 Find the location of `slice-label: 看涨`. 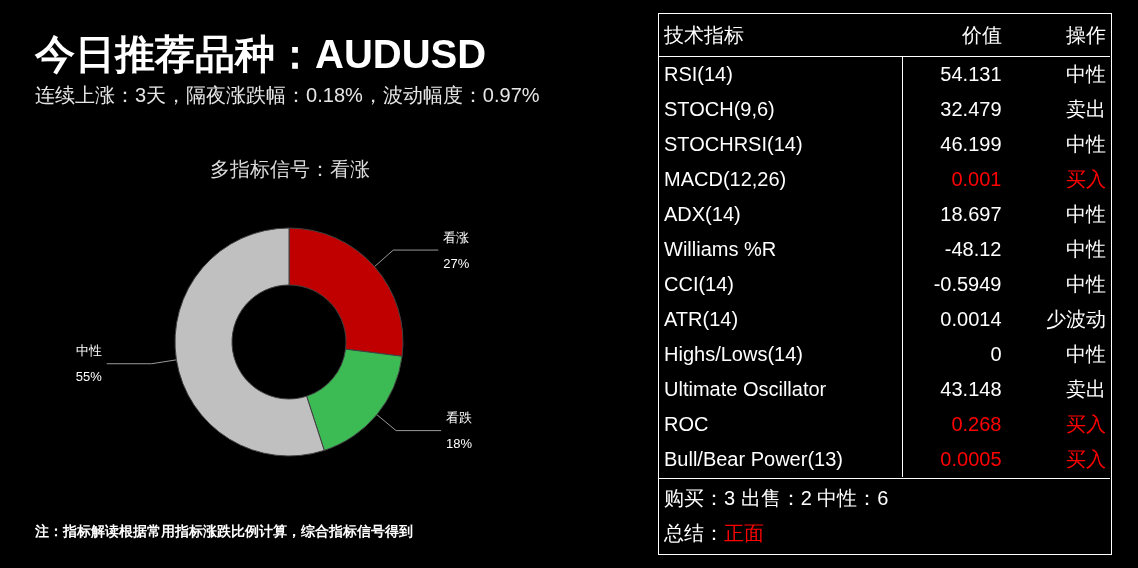

slice-label: 看涨 is located at coordinates (456, 237).